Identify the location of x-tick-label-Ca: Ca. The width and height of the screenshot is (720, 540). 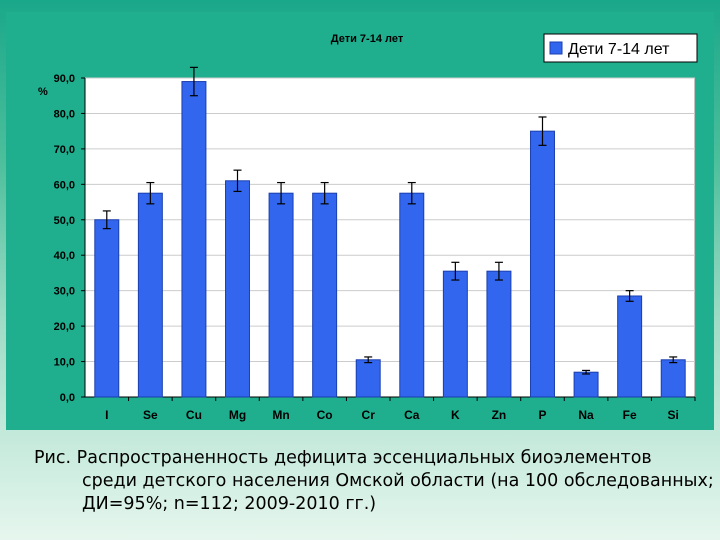
(412, 415).